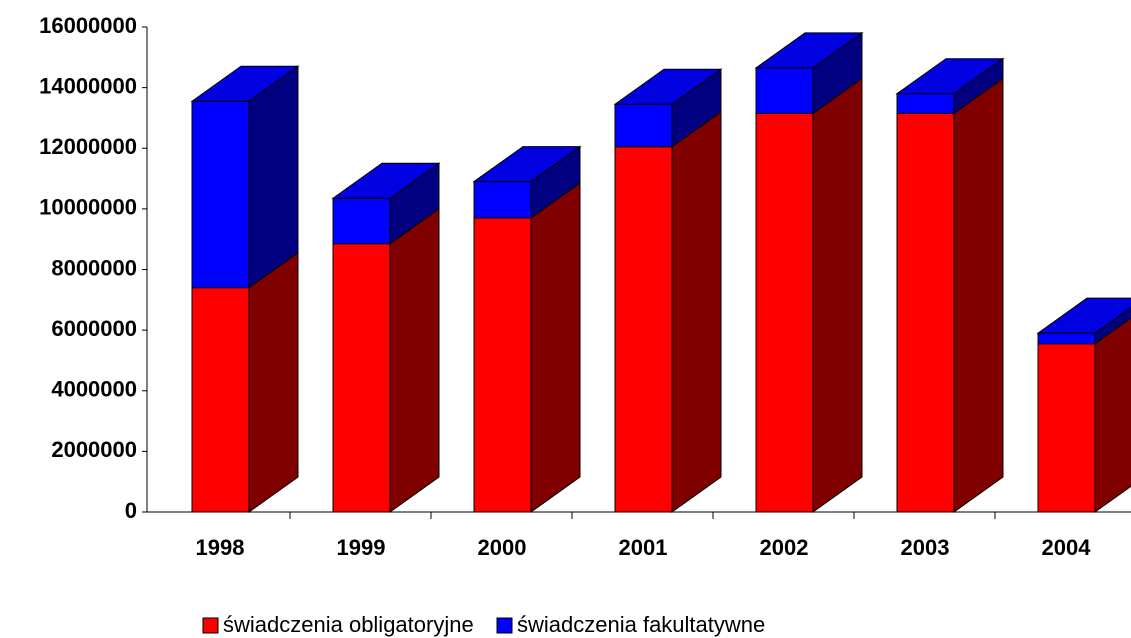 The width and height of the screenshot is (1131, 638). I want to click on y-tick-label: 14000000, so click(88, 85).